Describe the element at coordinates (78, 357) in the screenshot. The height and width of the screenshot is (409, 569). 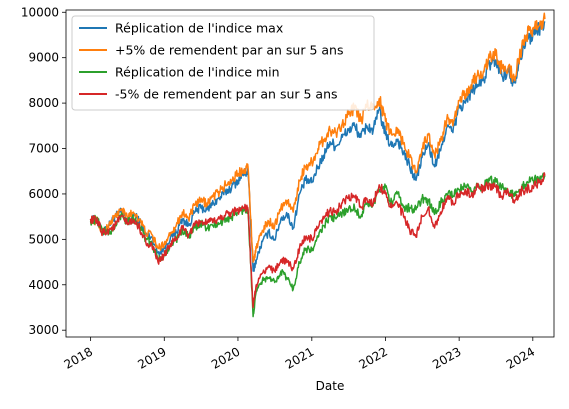
I see `x-tick-label: 2018` at that location.